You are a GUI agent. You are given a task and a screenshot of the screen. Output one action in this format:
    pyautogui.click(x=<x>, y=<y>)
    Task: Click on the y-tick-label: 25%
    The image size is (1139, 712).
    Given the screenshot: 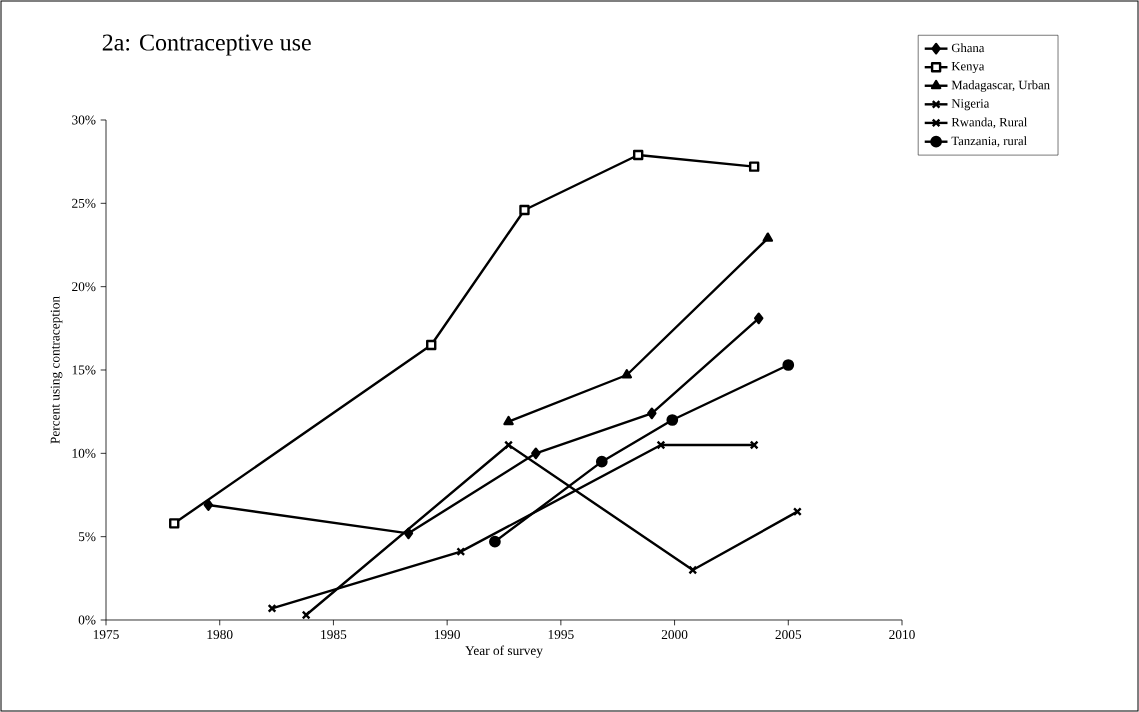 What is the action you would take?
    pyautogui.click(x=84, y=203)
    